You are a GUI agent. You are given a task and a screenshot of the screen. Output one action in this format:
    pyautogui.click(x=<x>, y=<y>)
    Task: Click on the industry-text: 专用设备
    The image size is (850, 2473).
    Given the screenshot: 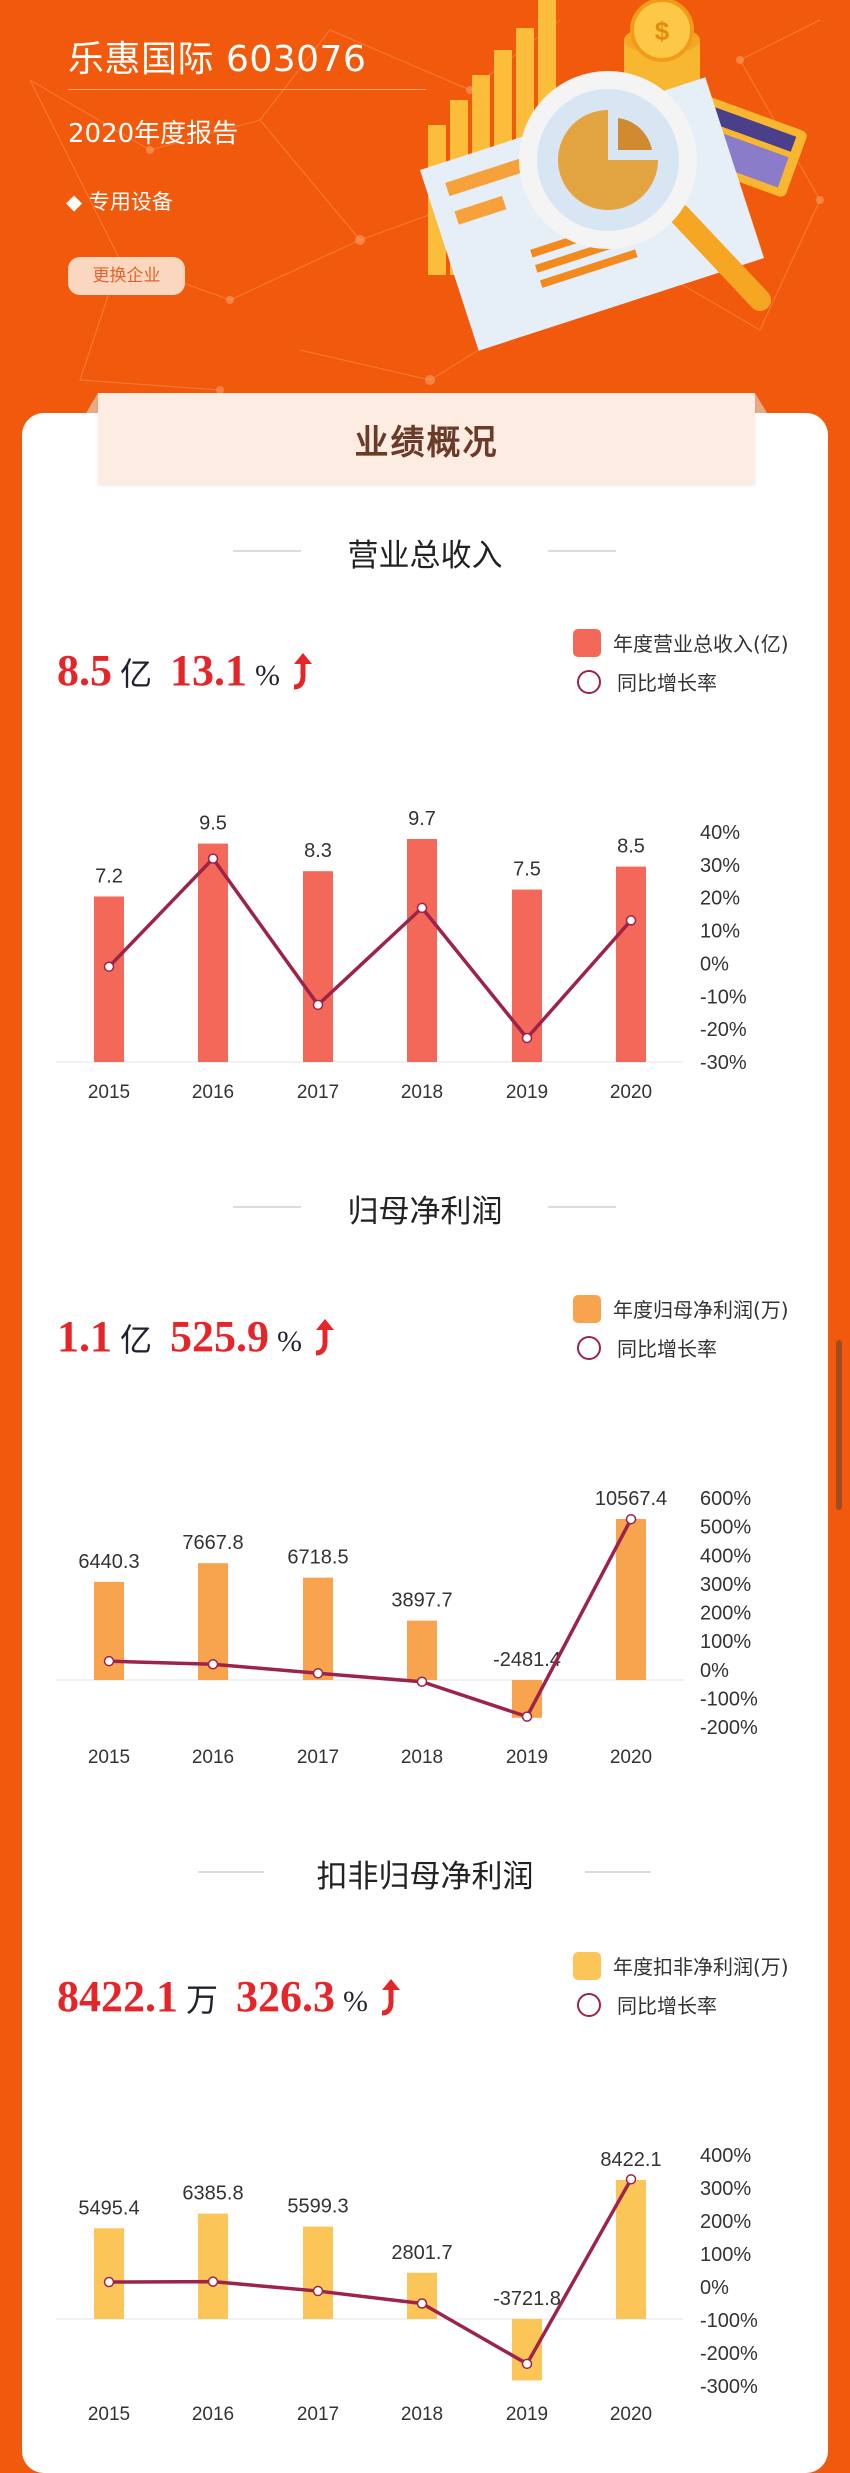 What is the action you would take?
    pyautogui.click(x=130, y=202)
    